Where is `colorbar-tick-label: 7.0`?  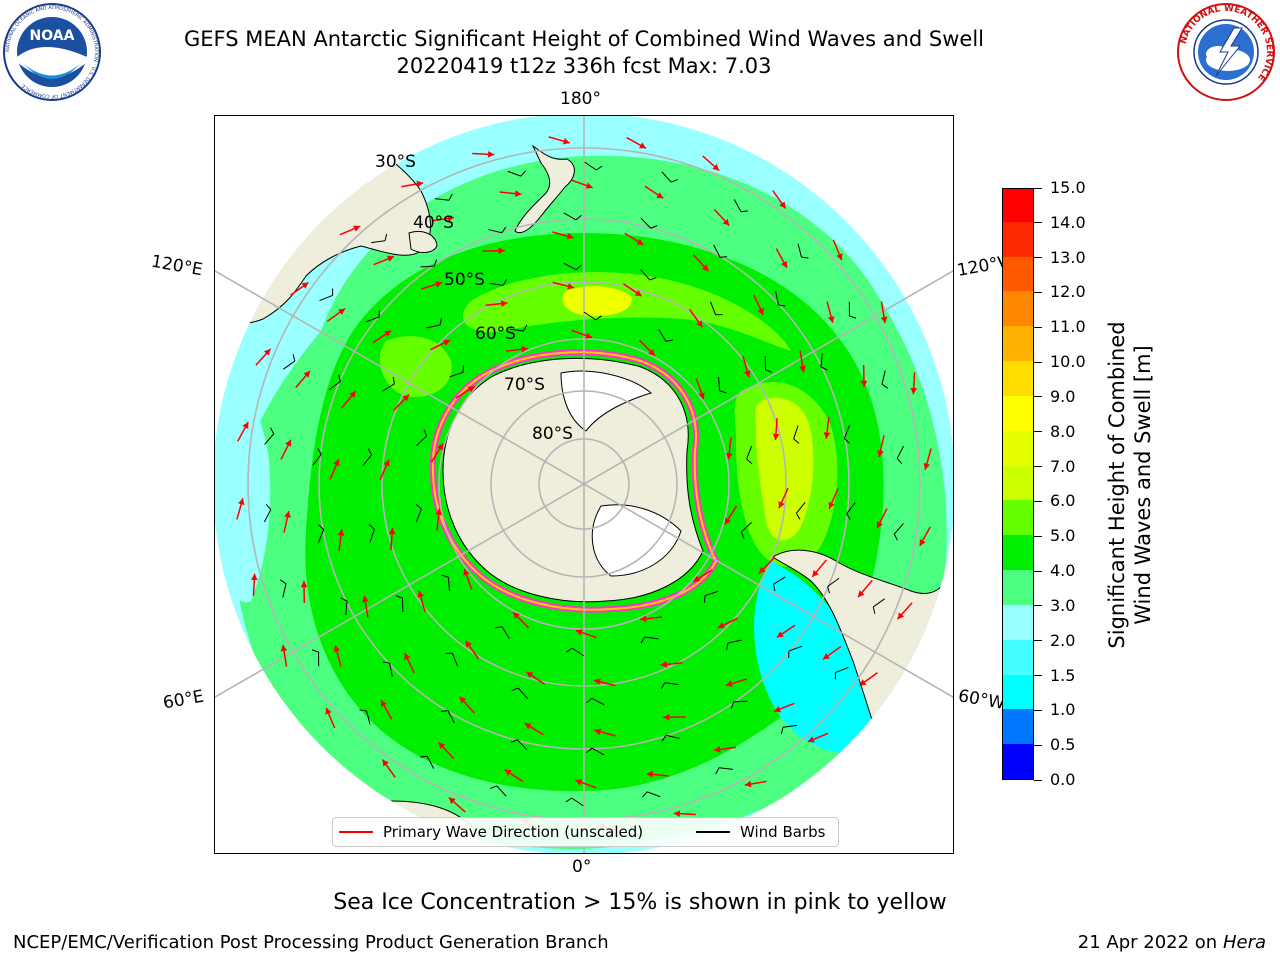 colorbar-tick-label: 7.0 is located at coordinates (1054, 466).